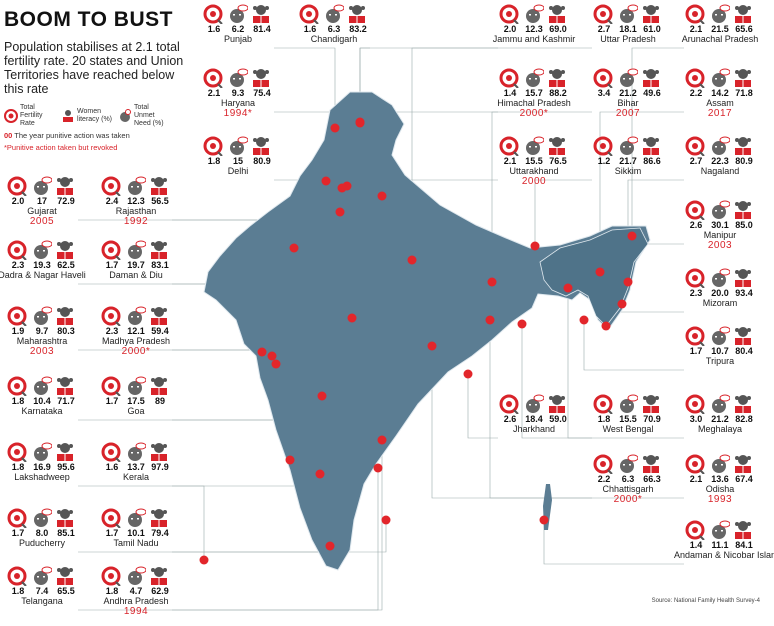  What do you see at coordinates (112, 533) in the screenshot?
I see `tfr-value: 1.7` at bounding box center [112, 533].